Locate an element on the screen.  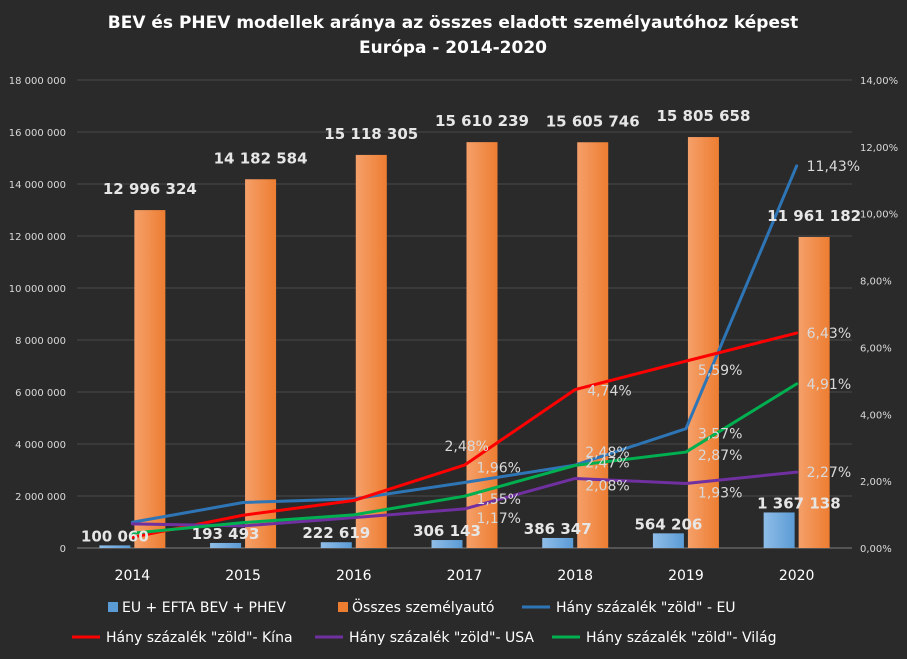
y-tick-label: 4 000 000 is located at coordinates (40, 445).